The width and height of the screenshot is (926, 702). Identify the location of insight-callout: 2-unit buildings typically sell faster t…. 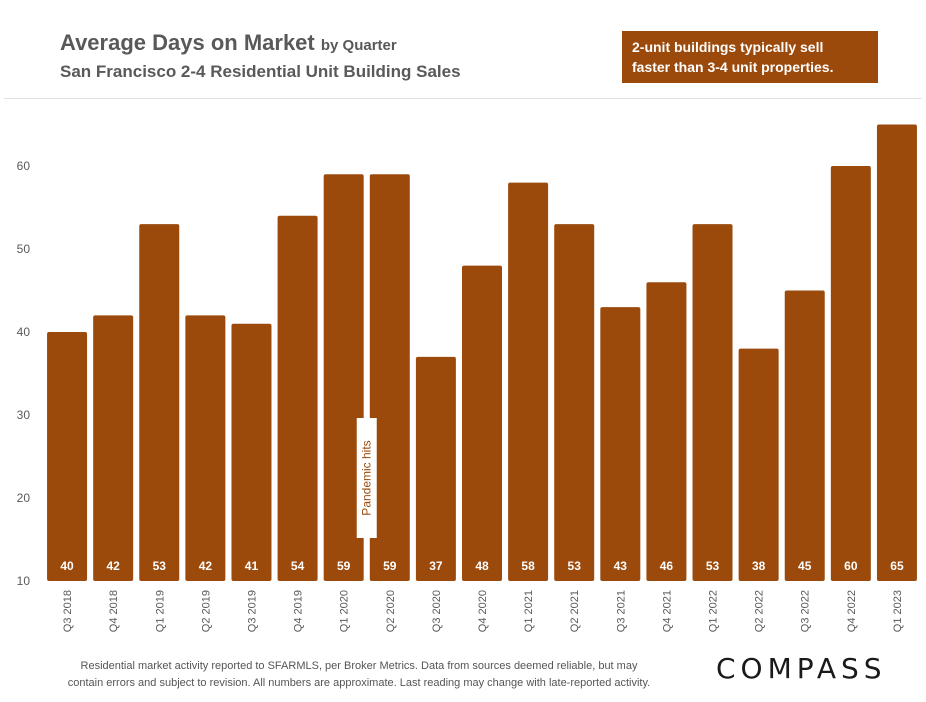
(750, 57).